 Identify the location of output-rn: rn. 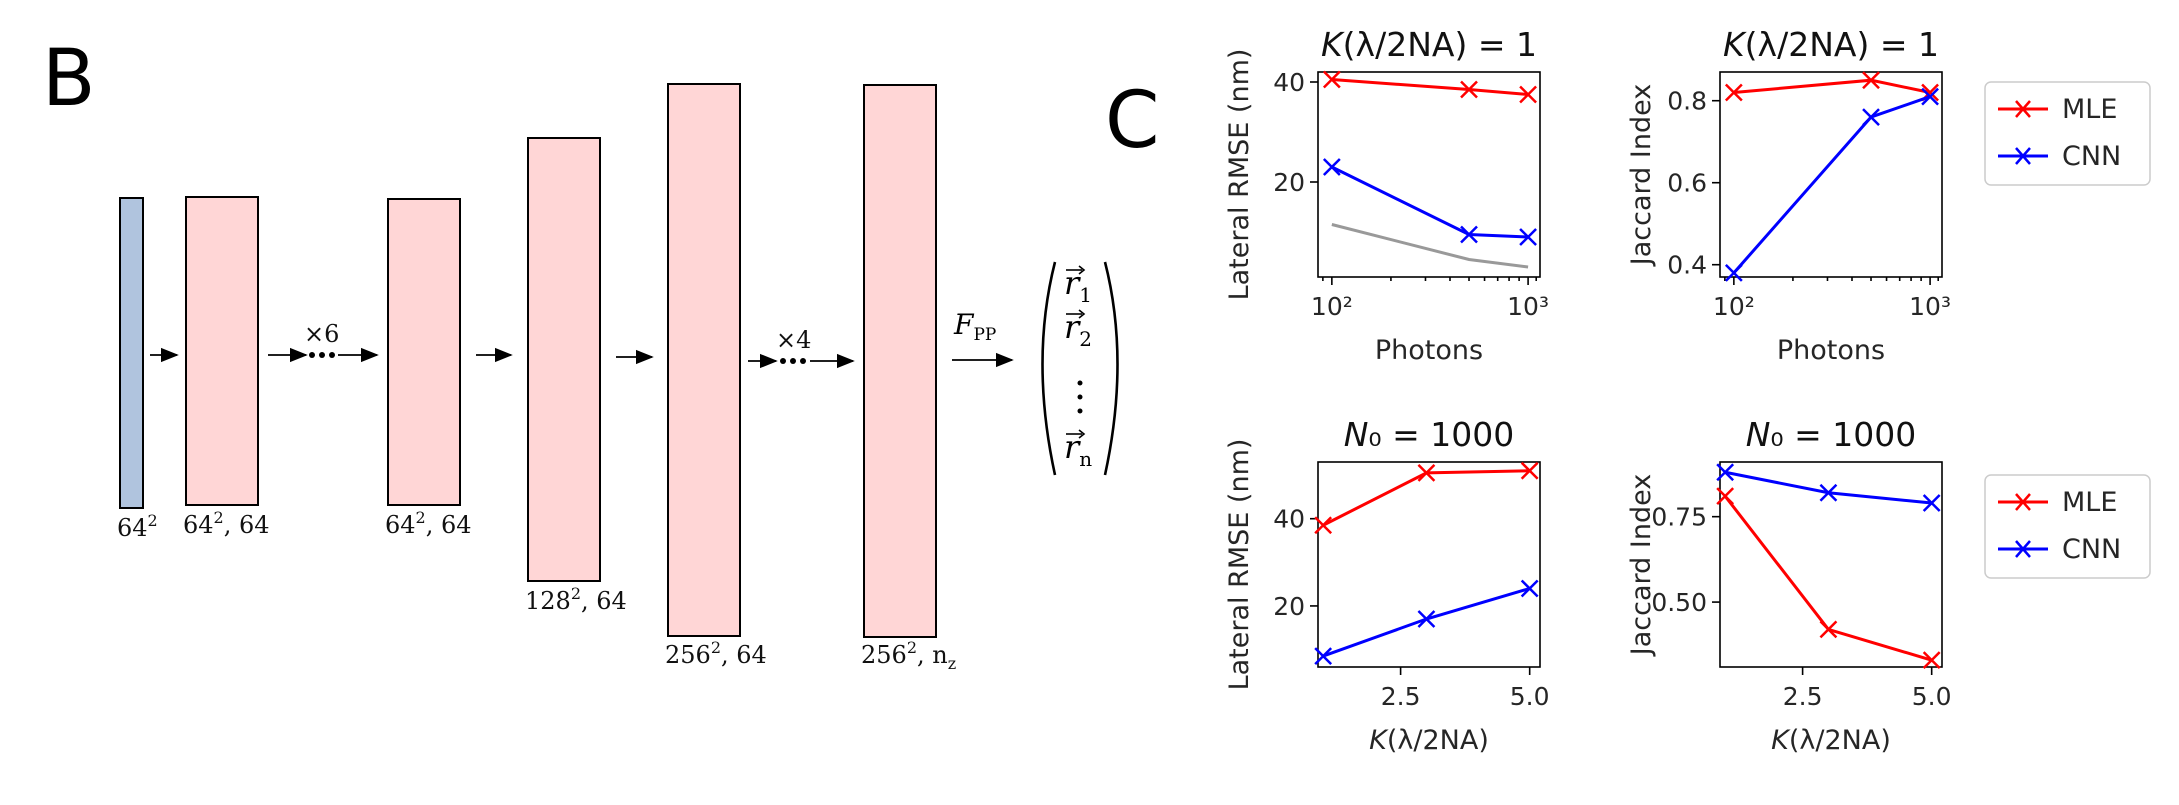
(1078, 449).